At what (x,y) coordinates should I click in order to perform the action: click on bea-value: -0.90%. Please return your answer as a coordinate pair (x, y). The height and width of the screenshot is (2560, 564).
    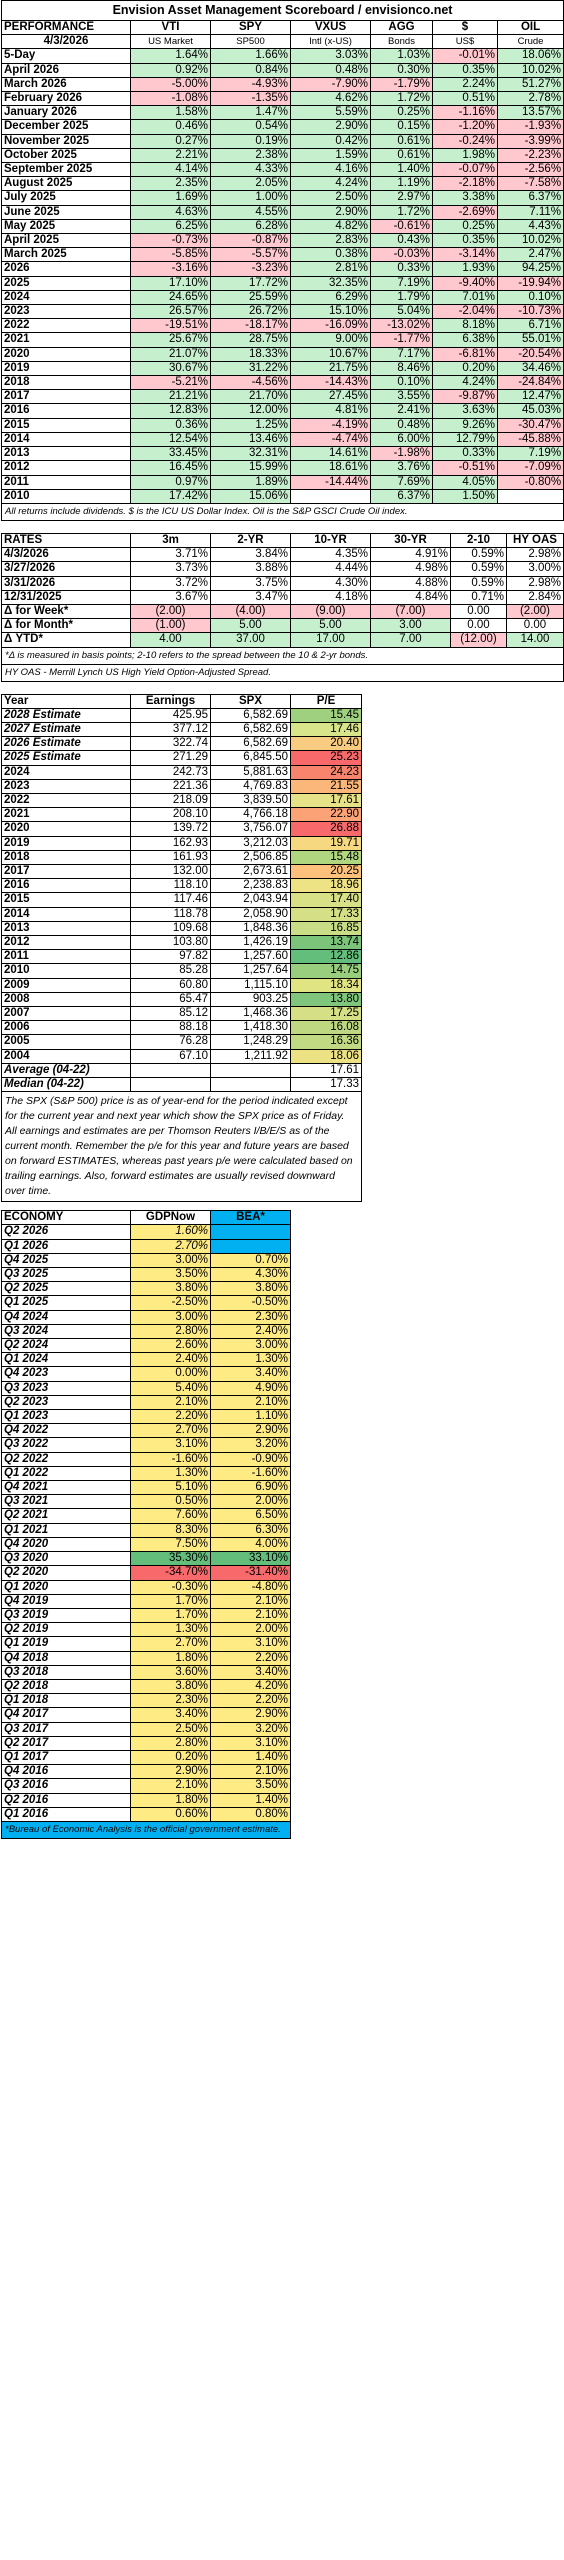
    Looking at the image, I should click on (250, 1459).